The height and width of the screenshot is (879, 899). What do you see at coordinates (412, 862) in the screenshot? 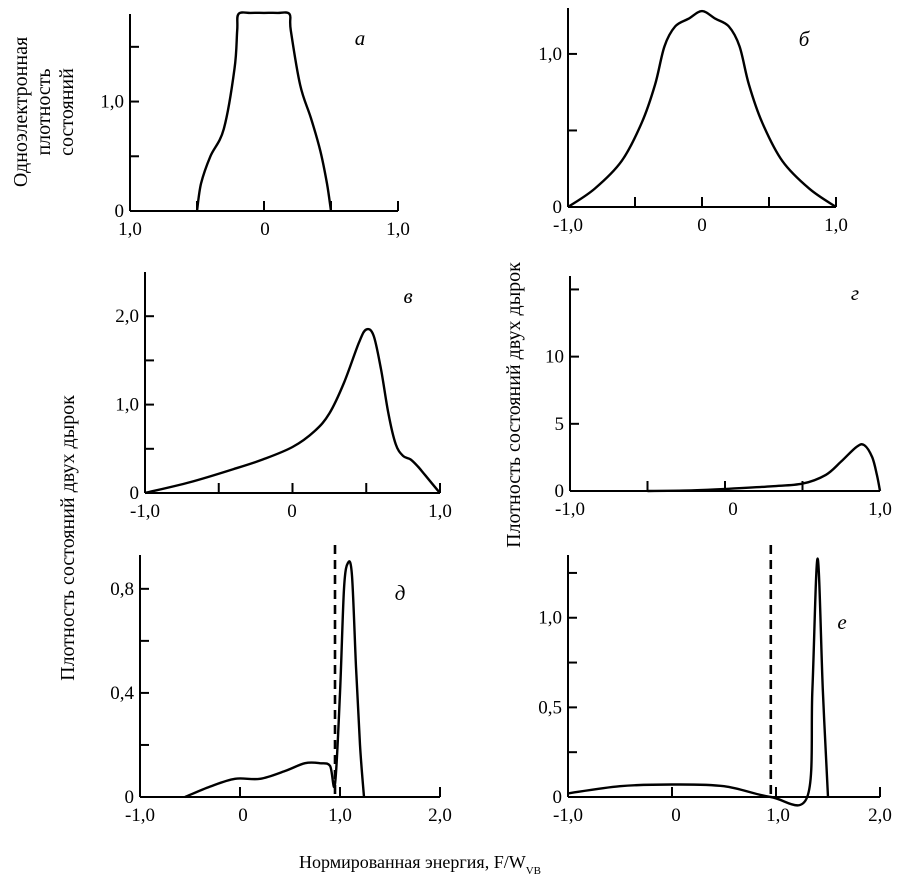
I see `x-label-text: Нормированная энергия, F/W` at bounding box center [412, 862].